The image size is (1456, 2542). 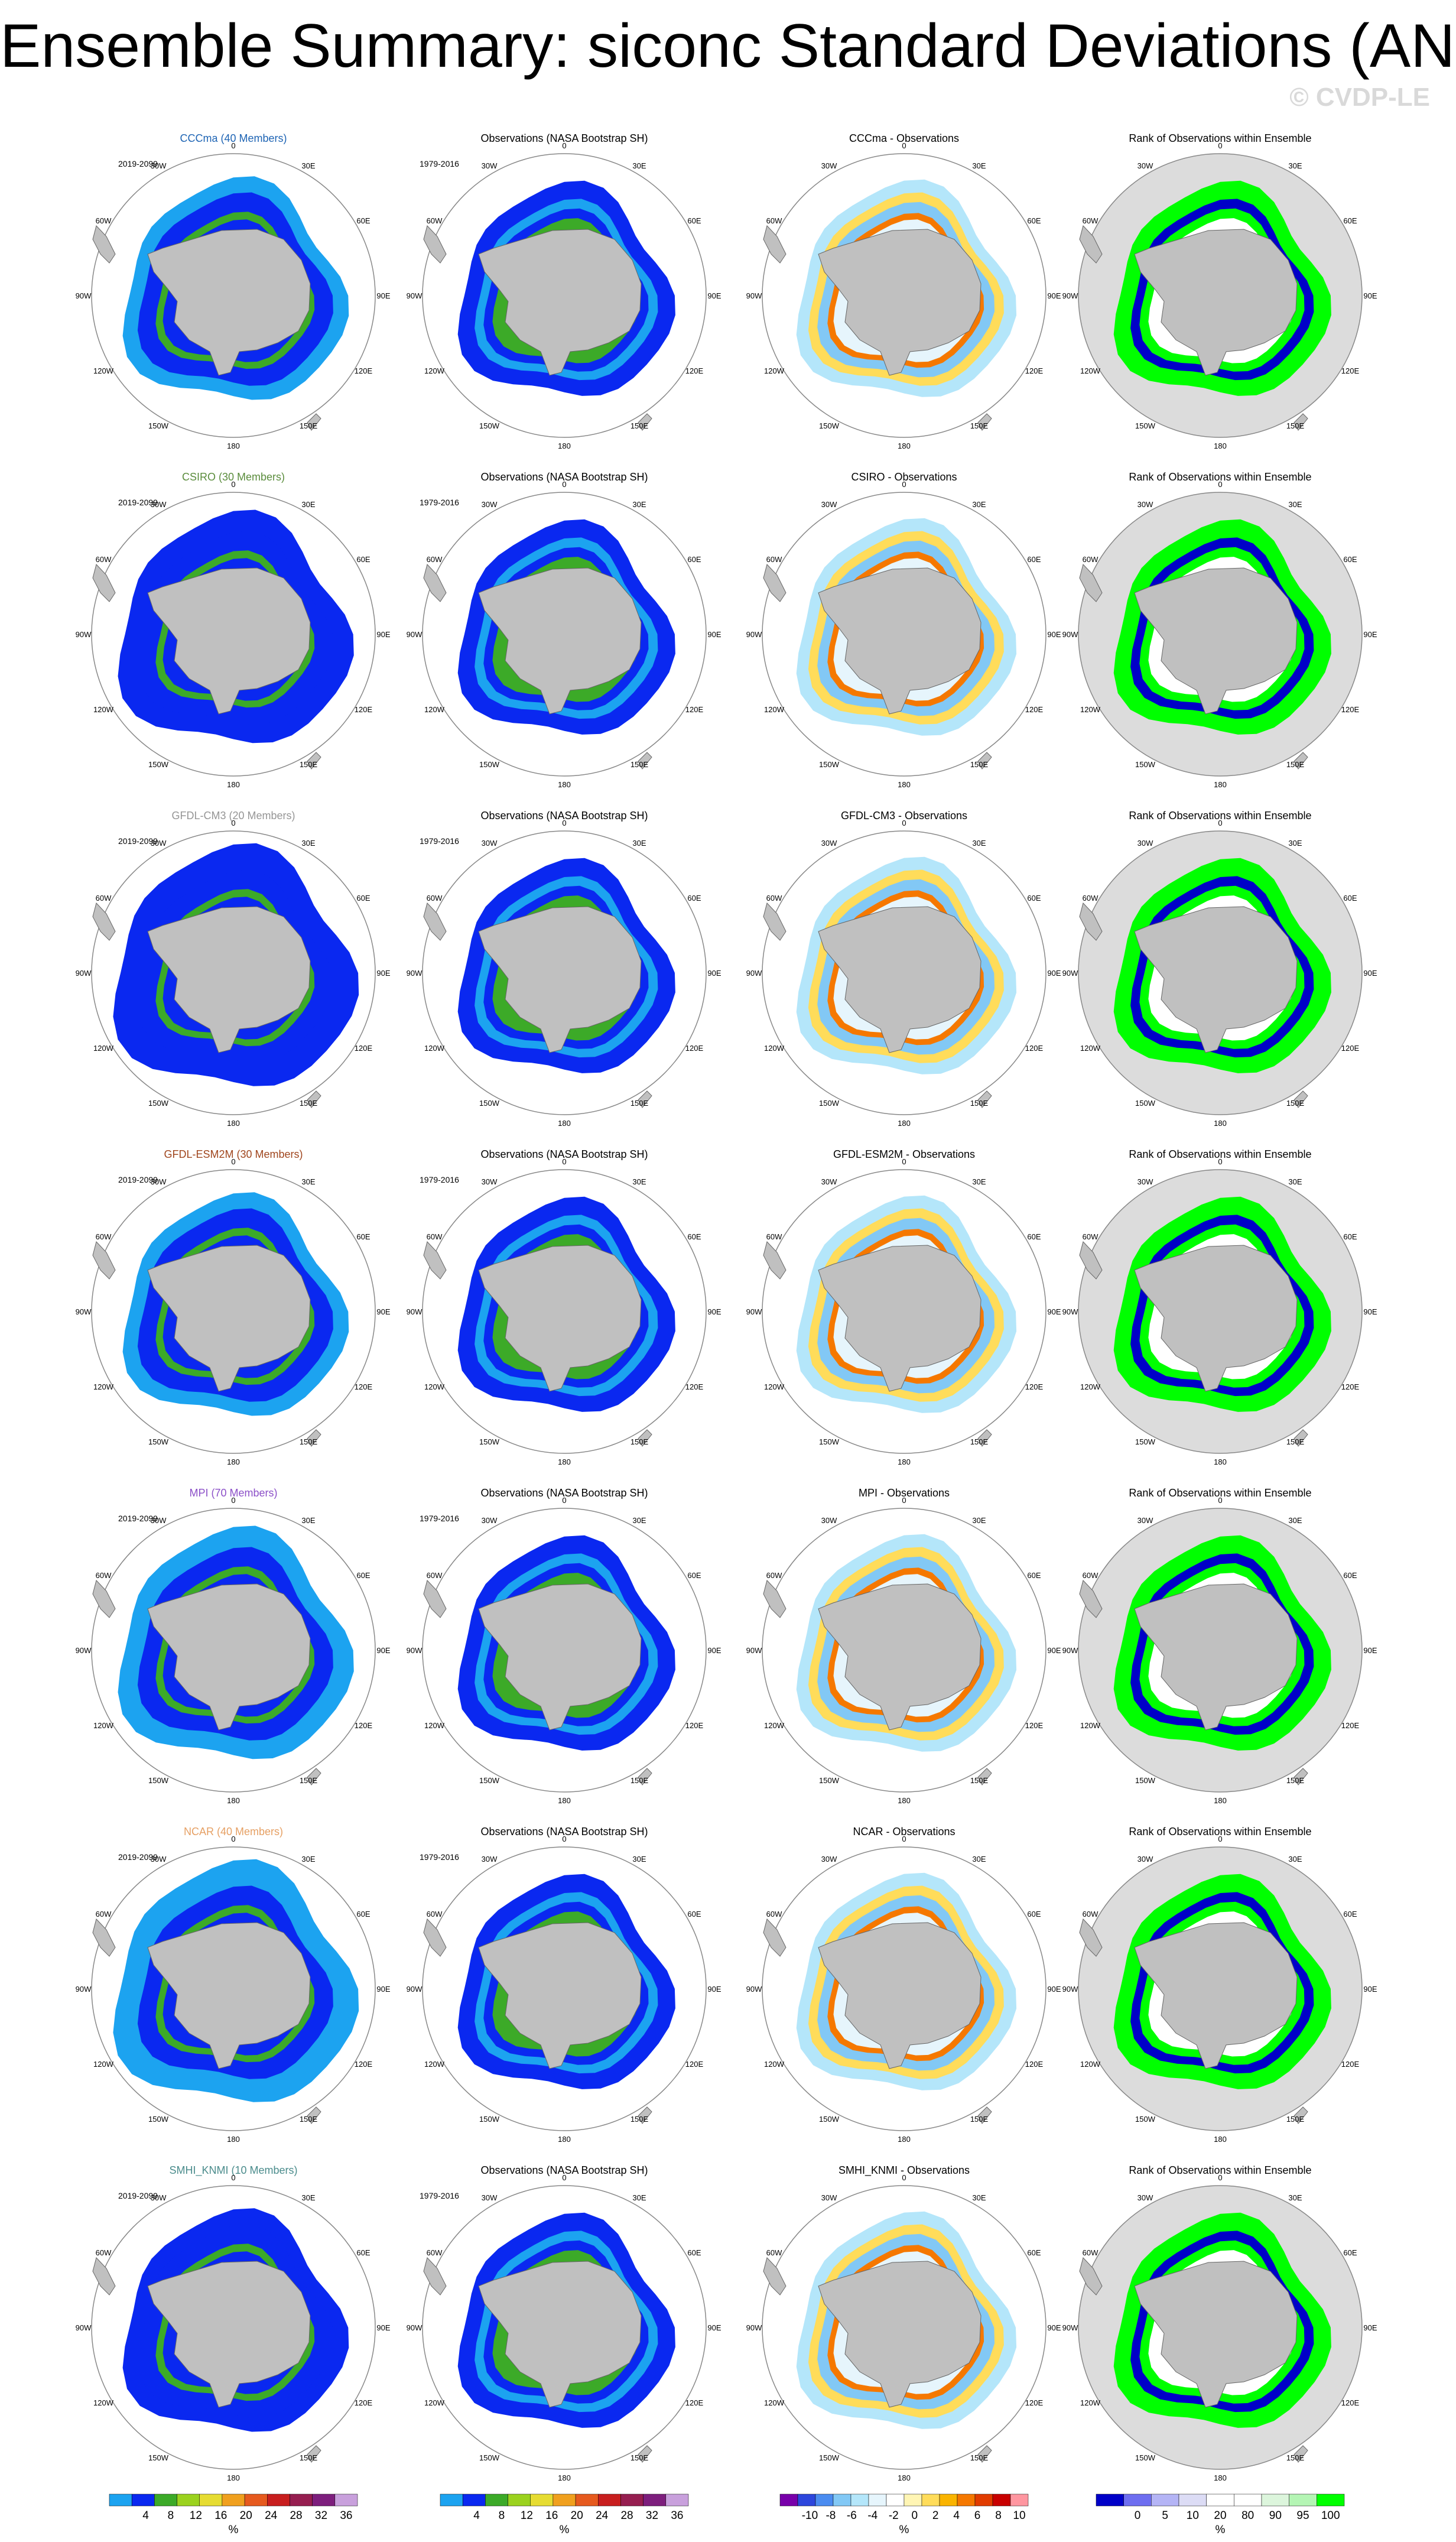 What do you see at coordinates (903, 1311) in the screenshot?
I see `polar-map-r3-c2: 0 30E 60E 90E 120E 150E 180 150W 120W 90W 60W 30W` at bounding box center [903, 1311].